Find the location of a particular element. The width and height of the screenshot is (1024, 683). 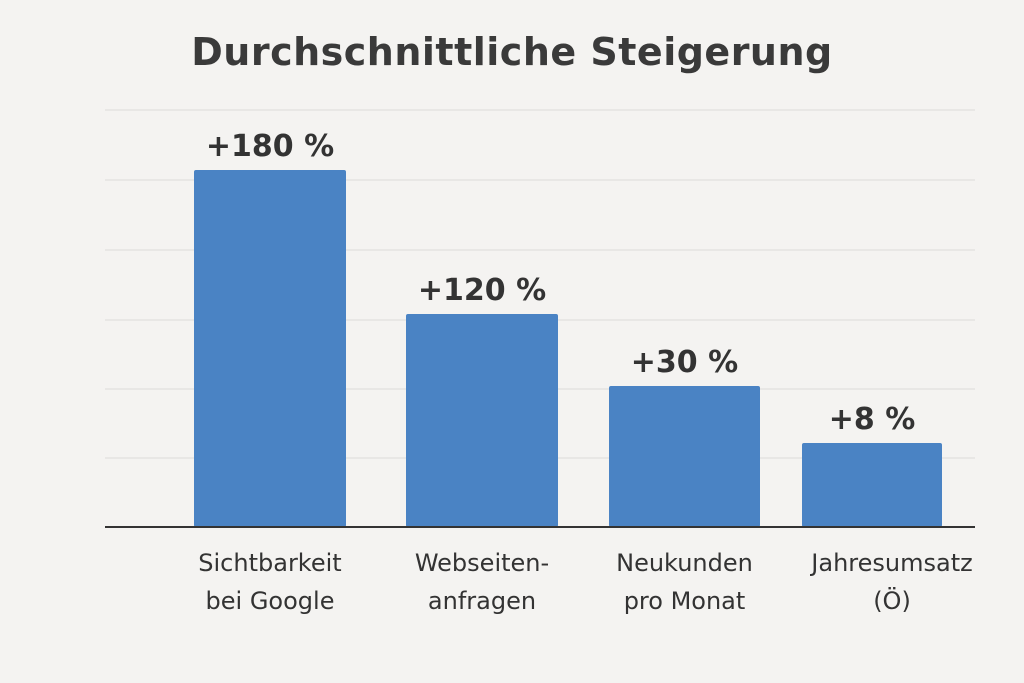

x-tick-label: anfragen is located at coordinates (482, 601).